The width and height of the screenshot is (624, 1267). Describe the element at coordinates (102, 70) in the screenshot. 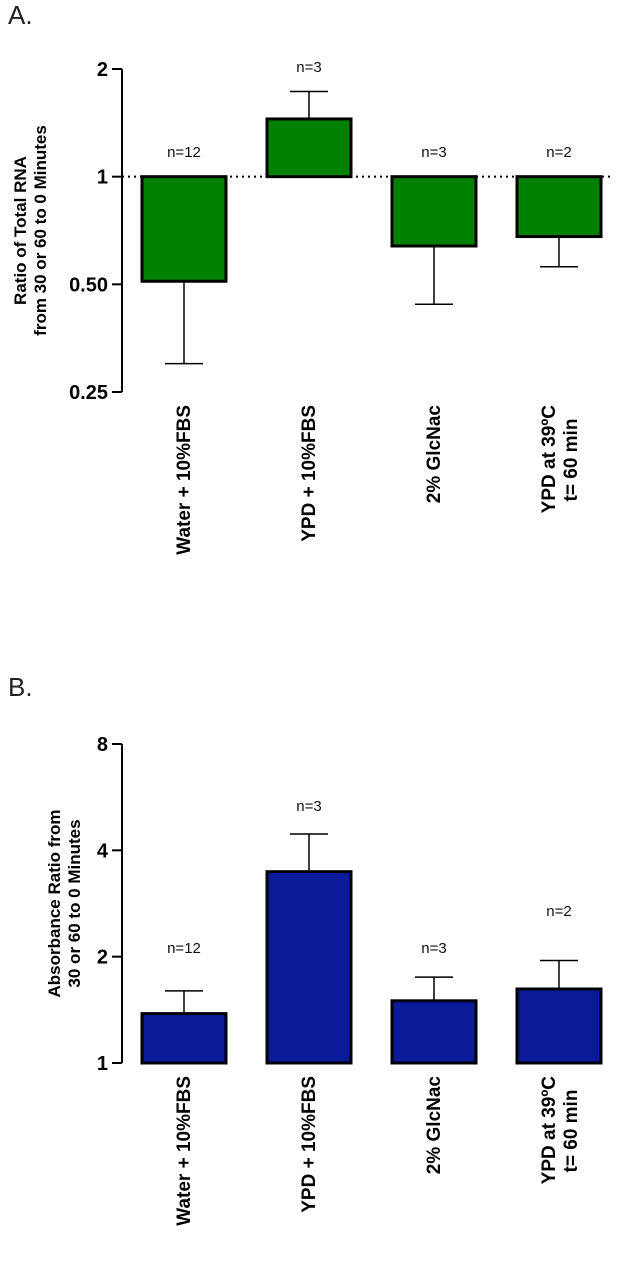

I see `chart-a-y-tick-label: 2` at that location.